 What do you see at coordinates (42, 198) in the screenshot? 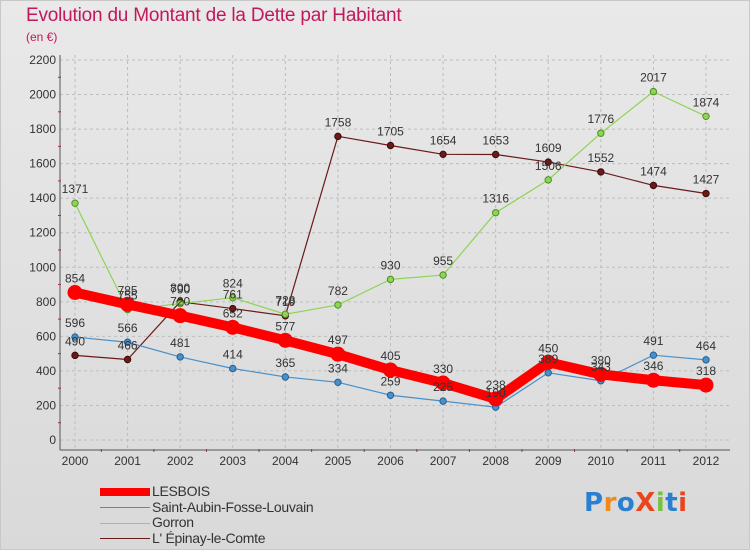
I see `y-tick-label: 1400` at bounding box center [42, 198].